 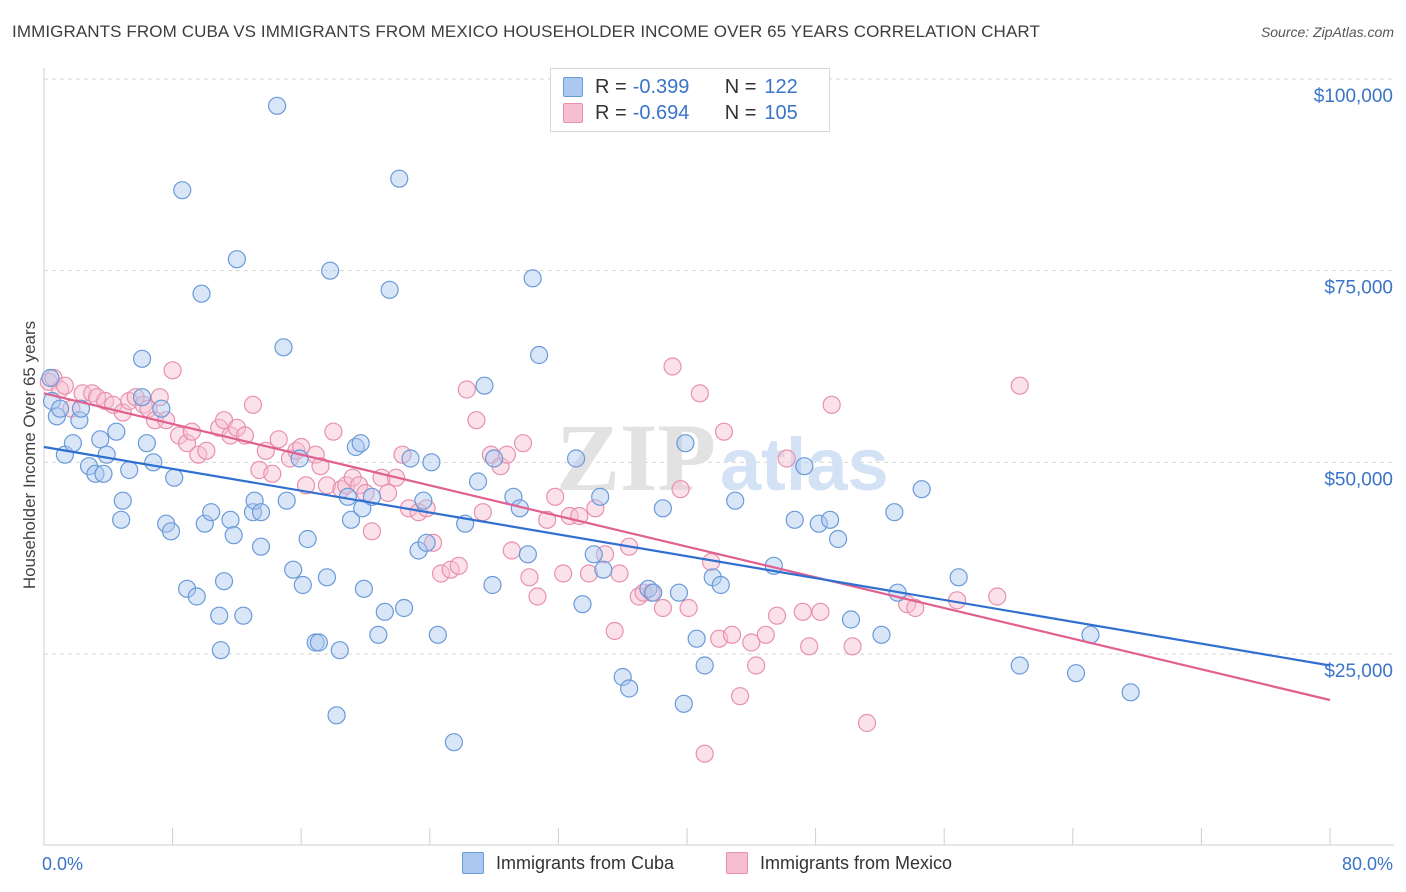 I want to click on bottom-legend-cuba: Immigrants from Cuba, so click(x=568, y=863).